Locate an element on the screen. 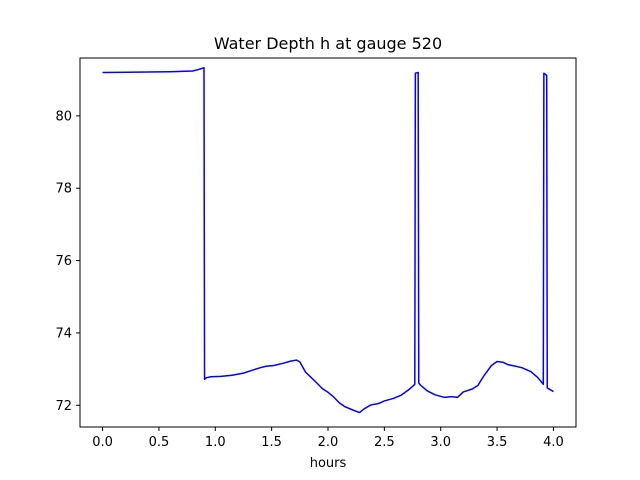  x-tick-label: 1.5 is located at coordinates (271, 442).